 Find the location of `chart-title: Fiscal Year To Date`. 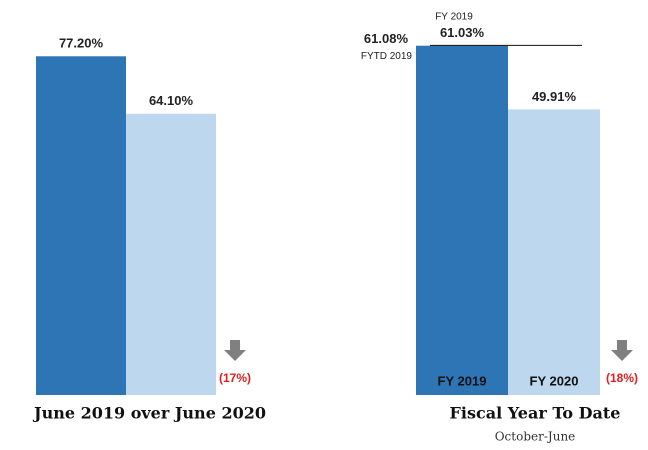

chart-title: Fiscal Year To Date is located at coordinates (535, 413).